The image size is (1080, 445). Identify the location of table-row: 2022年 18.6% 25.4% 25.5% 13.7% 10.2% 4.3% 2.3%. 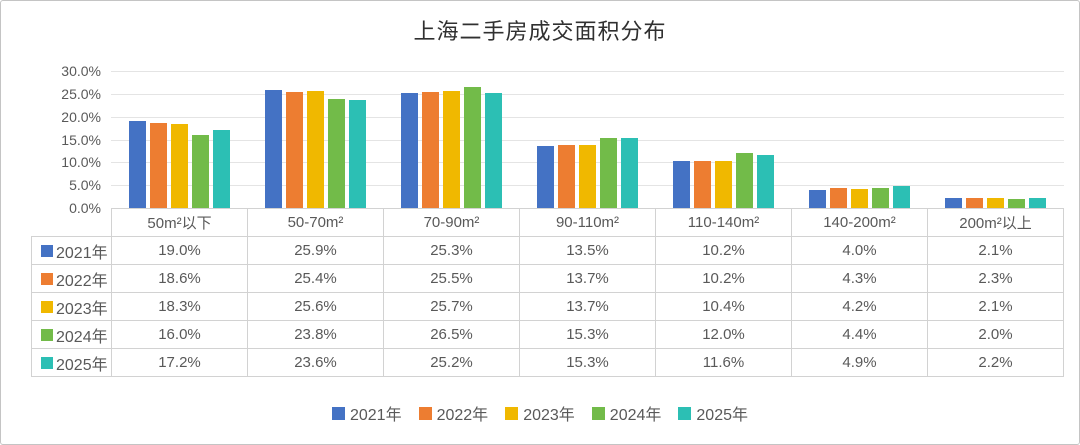
(547, 278).